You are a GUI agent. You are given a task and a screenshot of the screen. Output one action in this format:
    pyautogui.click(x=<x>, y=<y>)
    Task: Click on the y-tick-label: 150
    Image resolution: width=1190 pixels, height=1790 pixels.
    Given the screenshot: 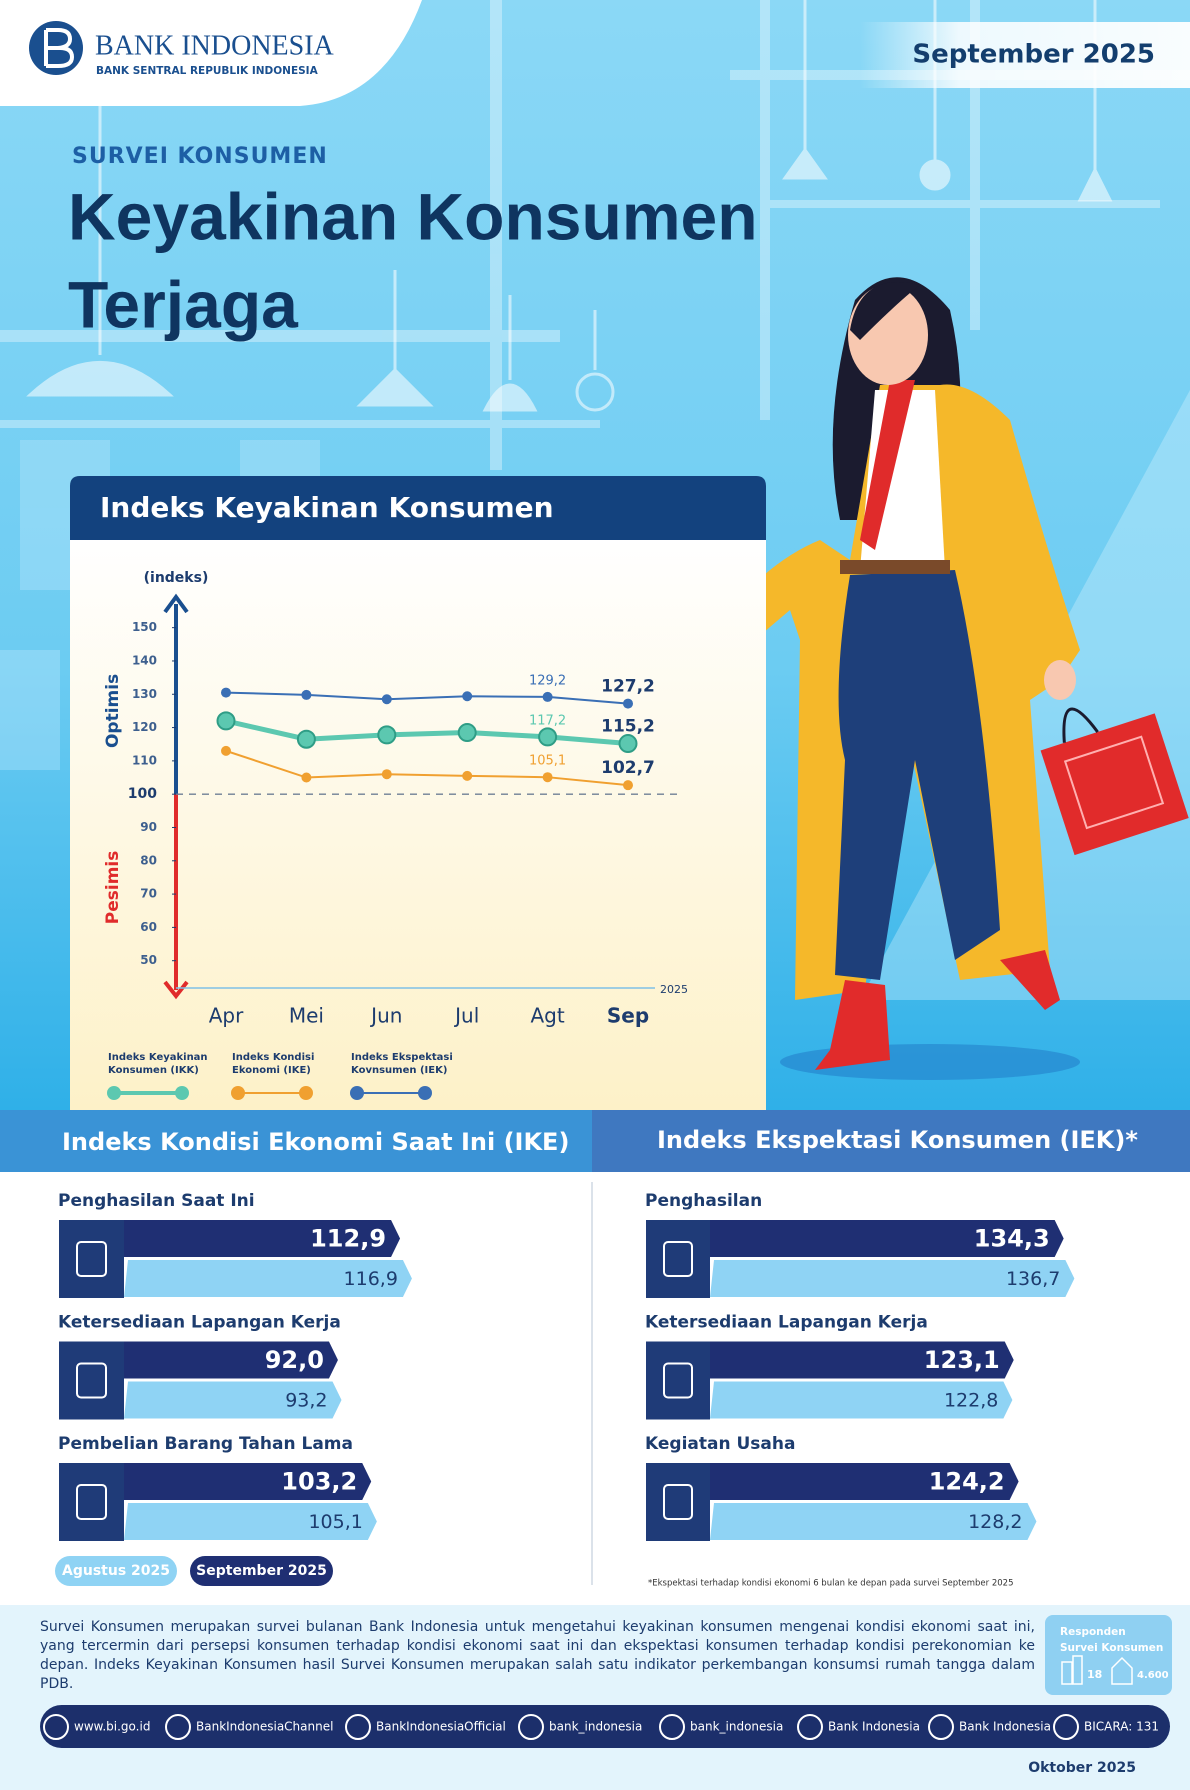 What is the action you would take?
    pyautogui.click(x=144, y=627)
    